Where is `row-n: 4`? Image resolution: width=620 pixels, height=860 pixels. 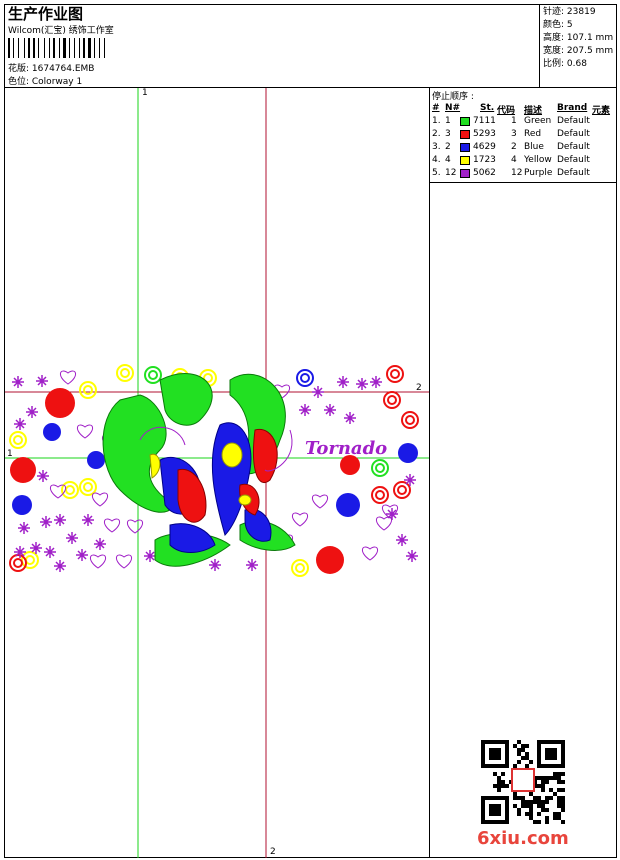 row-n: 4 is located at coordinates (448, 160).